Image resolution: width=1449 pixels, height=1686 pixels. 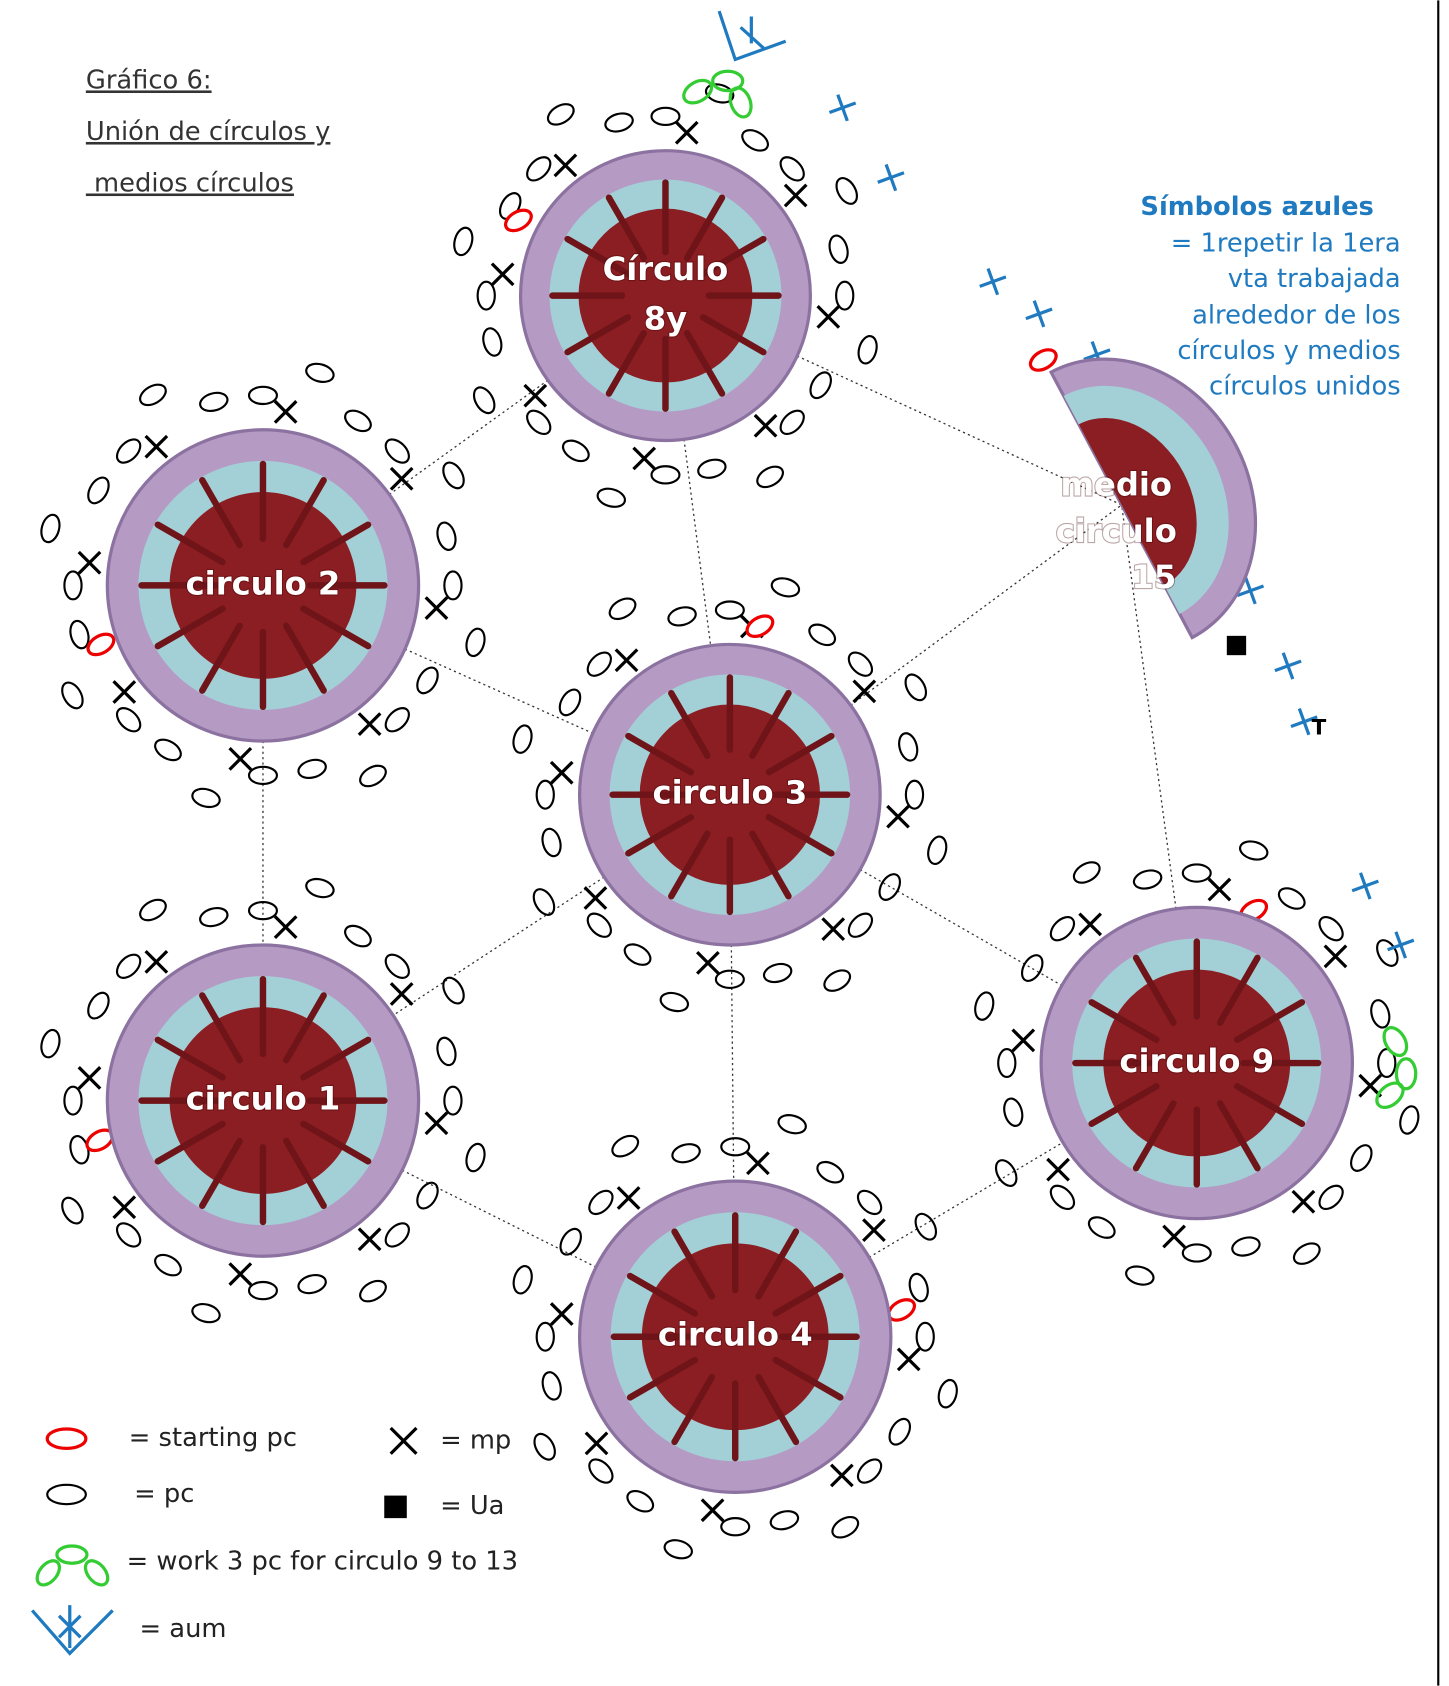 I want to click on motif-label: circulo 3, so click(x=729, y=793).